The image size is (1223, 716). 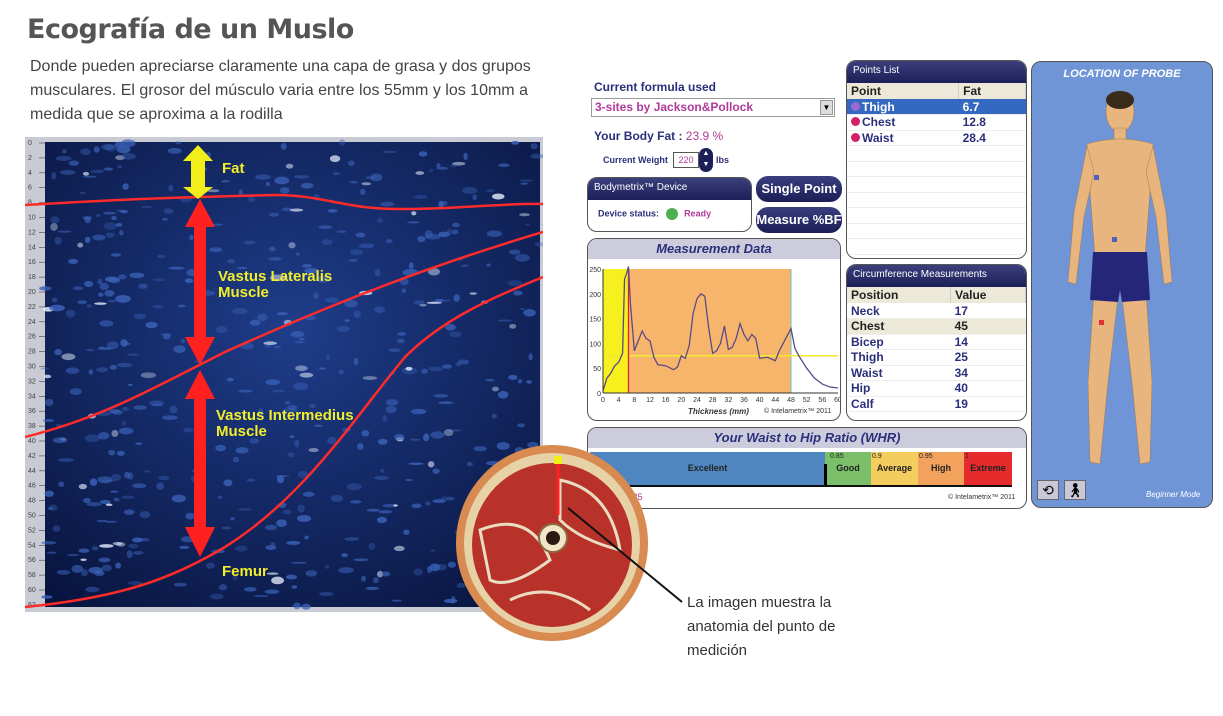 I want to click on depth-tick: 34, so click(x=32, y=396).